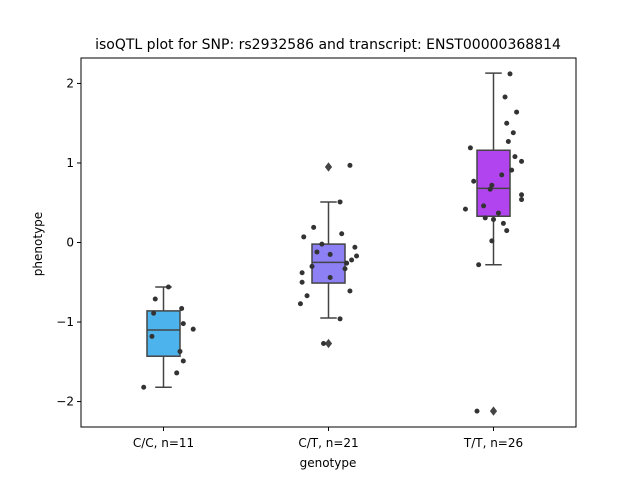  I want to click on y-axis-label: phenotype, so click(38, 244).